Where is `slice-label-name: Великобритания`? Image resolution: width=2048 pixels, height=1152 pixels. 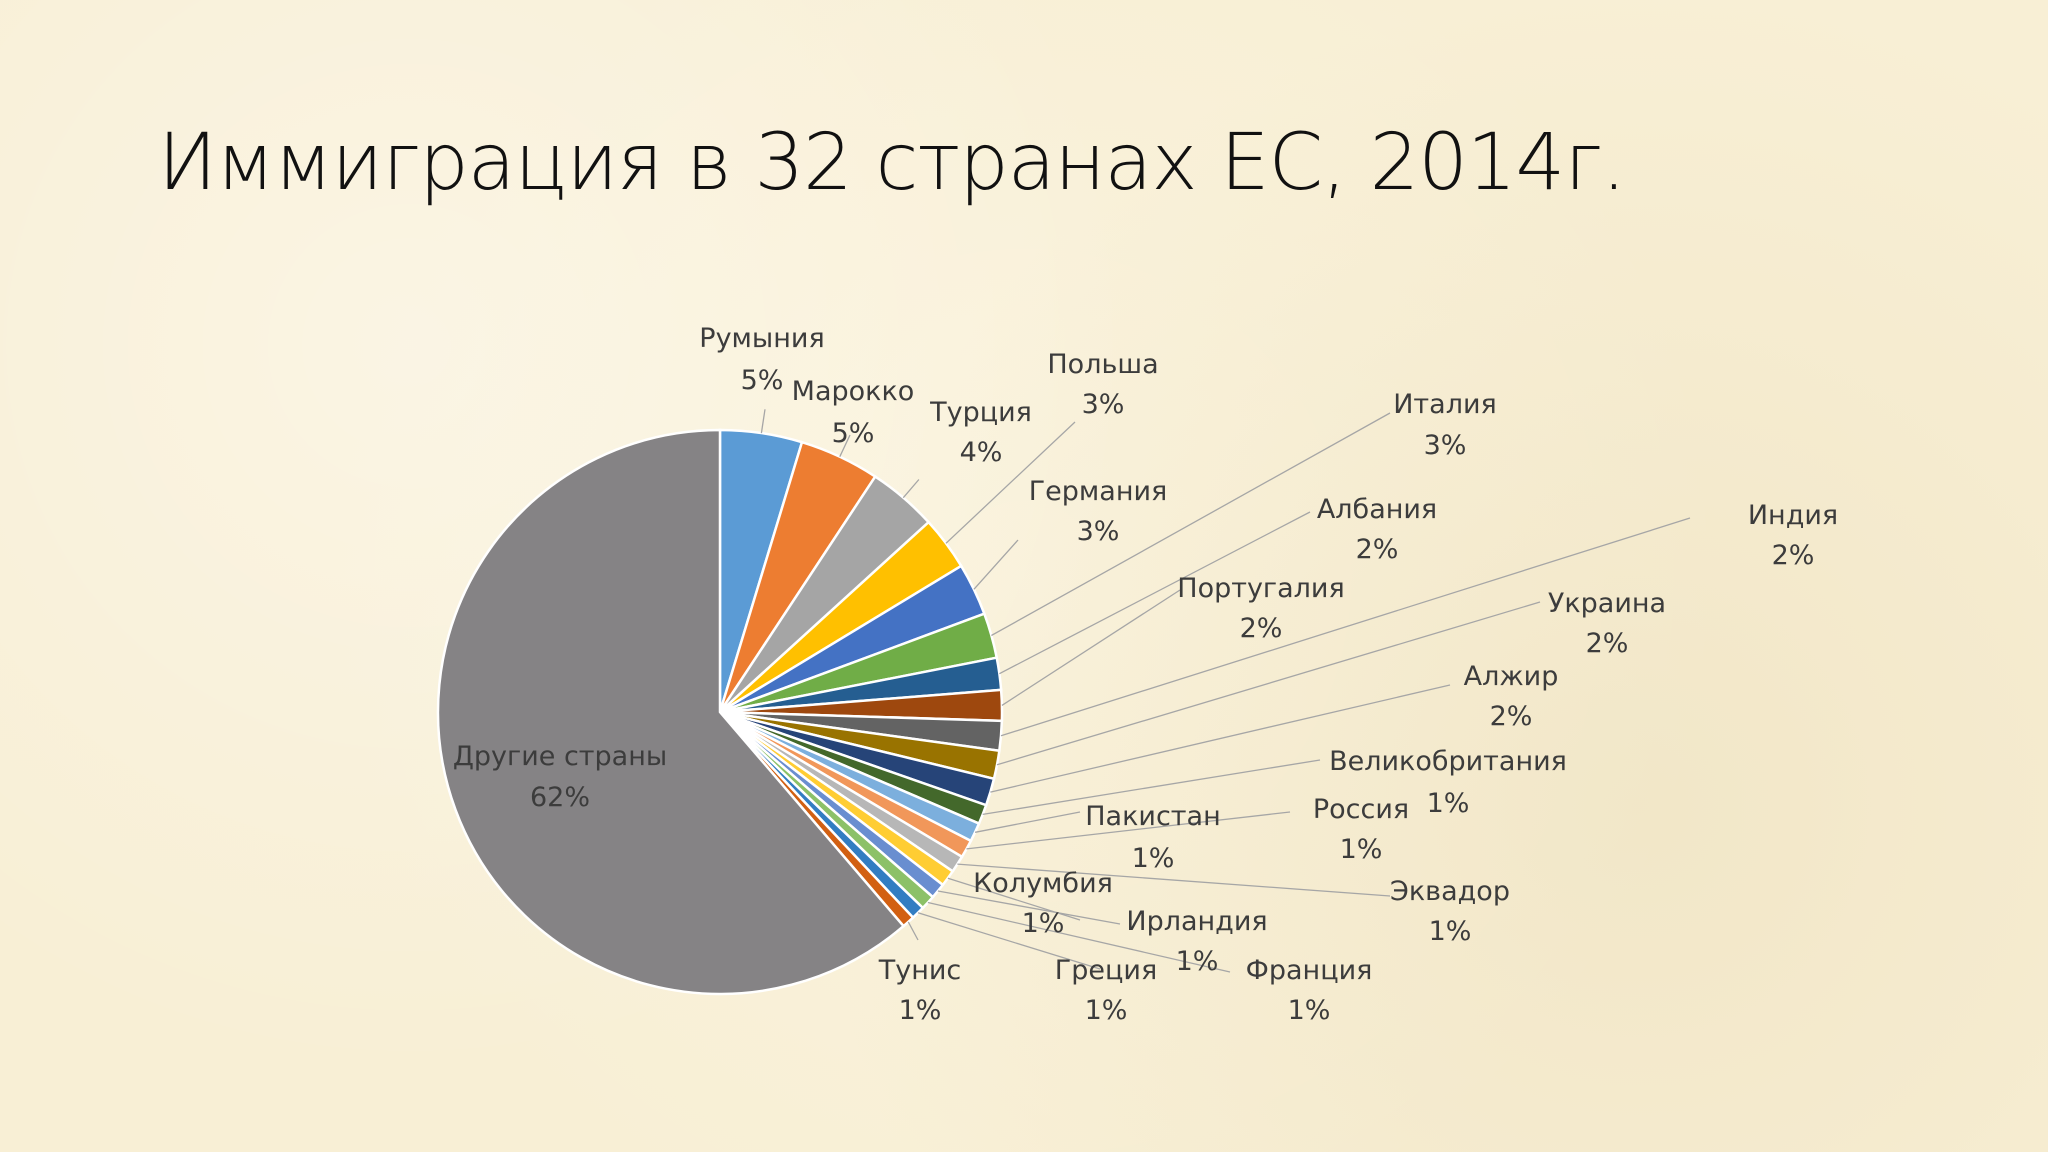 slice-label-name: Великобритания is located at coordinates (1448, 761).